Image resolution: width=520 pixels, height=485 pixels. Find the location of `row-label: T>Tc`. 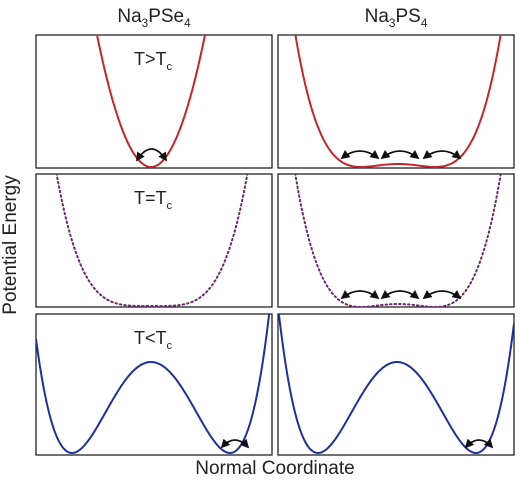

row-label: T>Tc is located at coordinates (153, 61).